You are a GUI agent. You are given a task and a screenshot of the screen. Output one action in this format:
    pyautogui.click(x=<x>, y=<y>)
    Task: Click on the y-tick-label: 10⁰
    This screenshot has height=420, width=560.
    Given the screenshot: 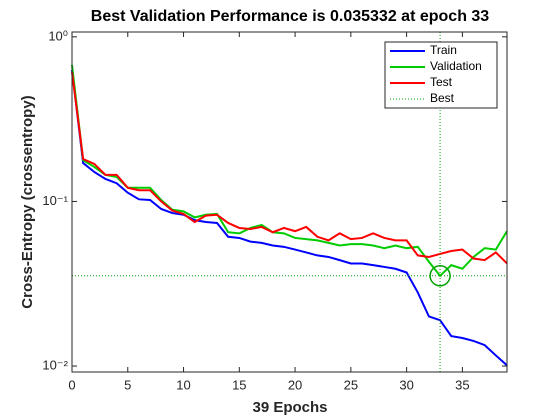 What is the action you would take?
    pyautogui.click(x=58, y=35)
    